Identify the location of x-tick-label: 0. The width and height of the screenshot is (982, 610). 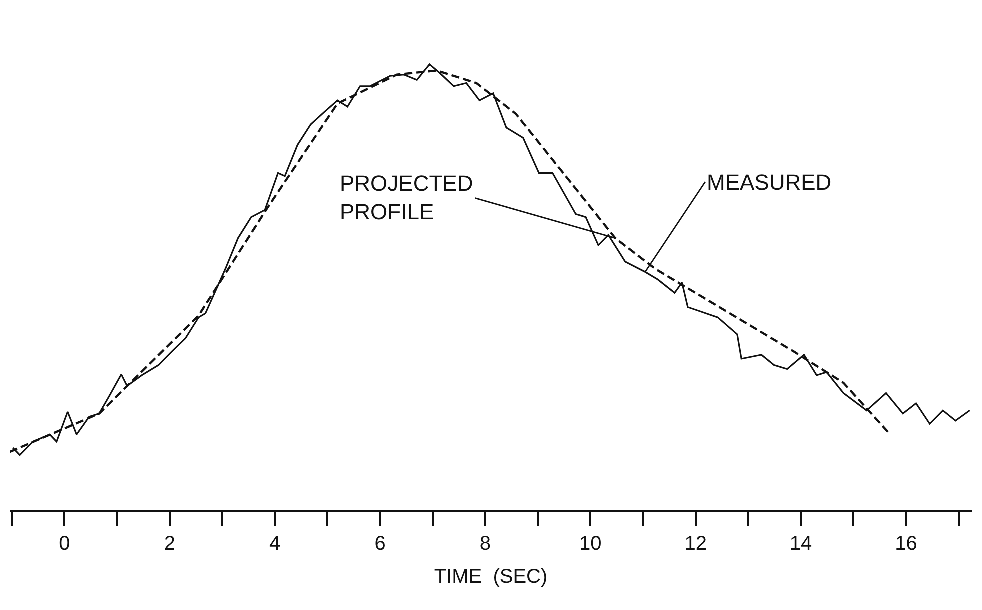
(64, 543).